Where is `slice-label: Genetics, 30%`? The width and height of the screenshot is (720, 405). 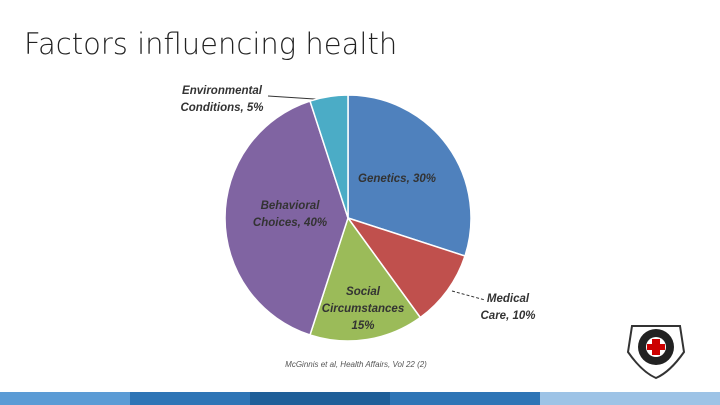 slice-label: Genetics, 30% is located at coordinates (397, 179).